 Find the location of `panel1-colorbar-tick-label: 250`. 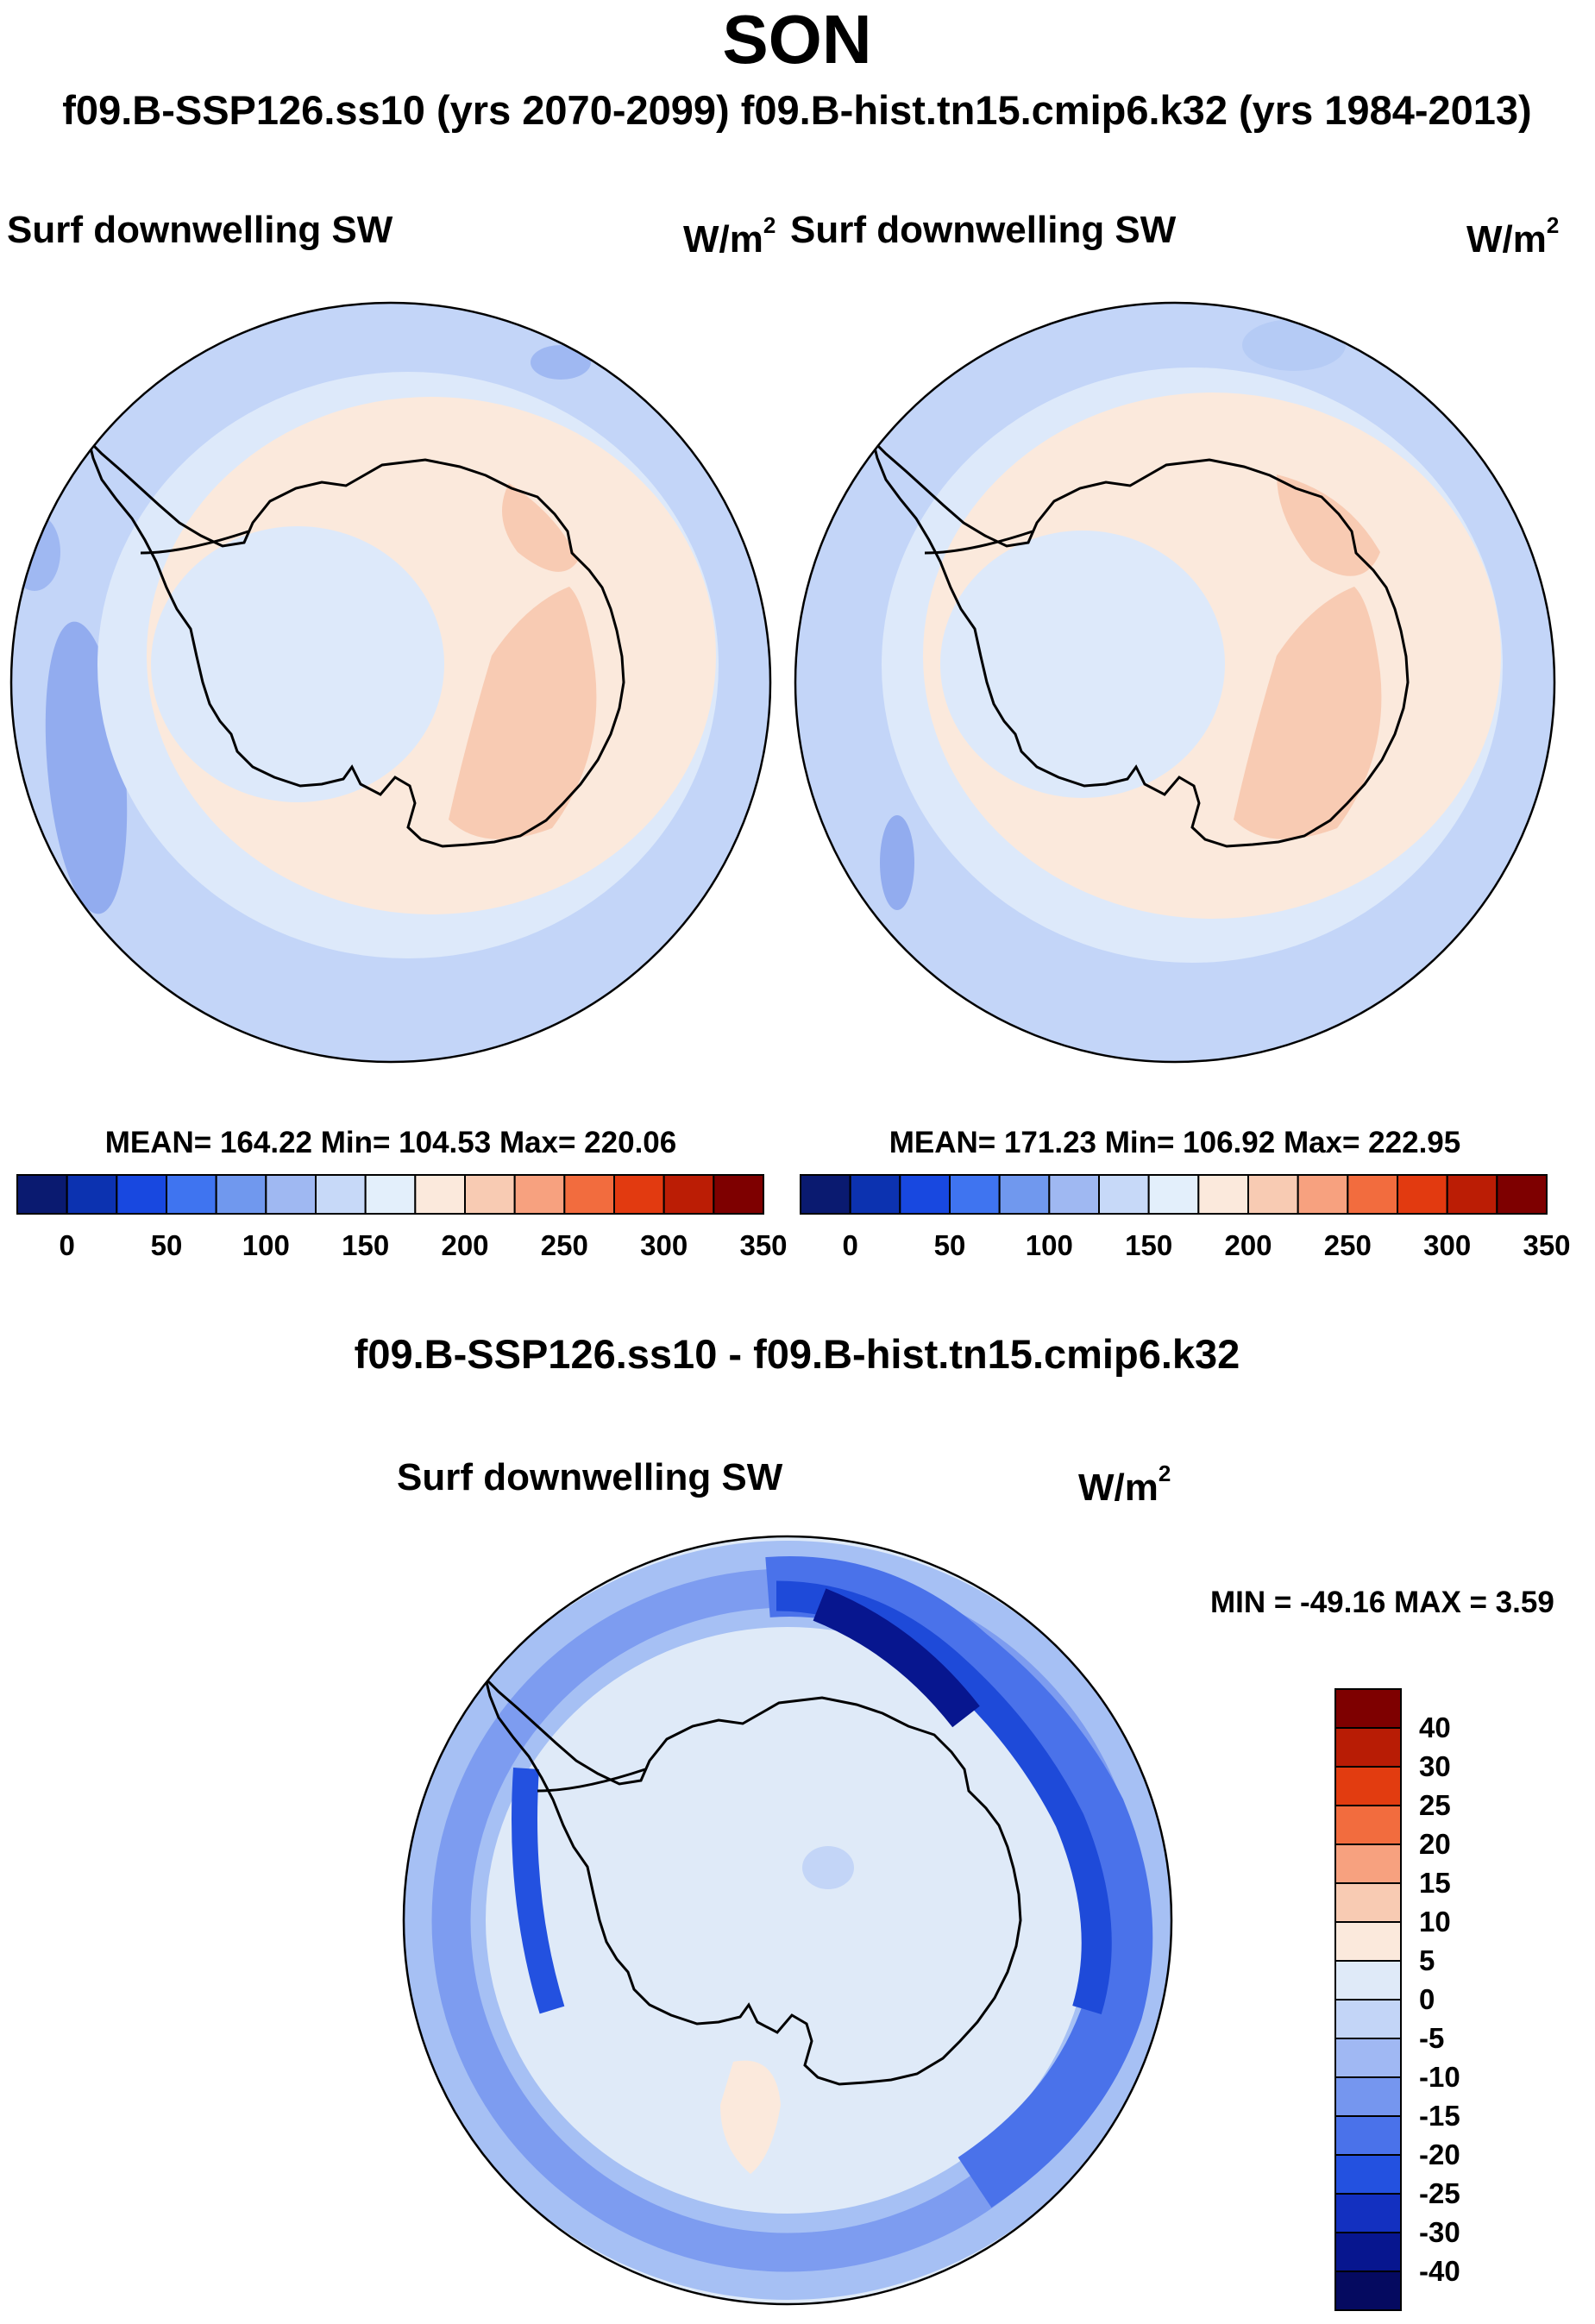

panel1-colorbar-tick-label: 250 is located at coordinates (564, 1245).